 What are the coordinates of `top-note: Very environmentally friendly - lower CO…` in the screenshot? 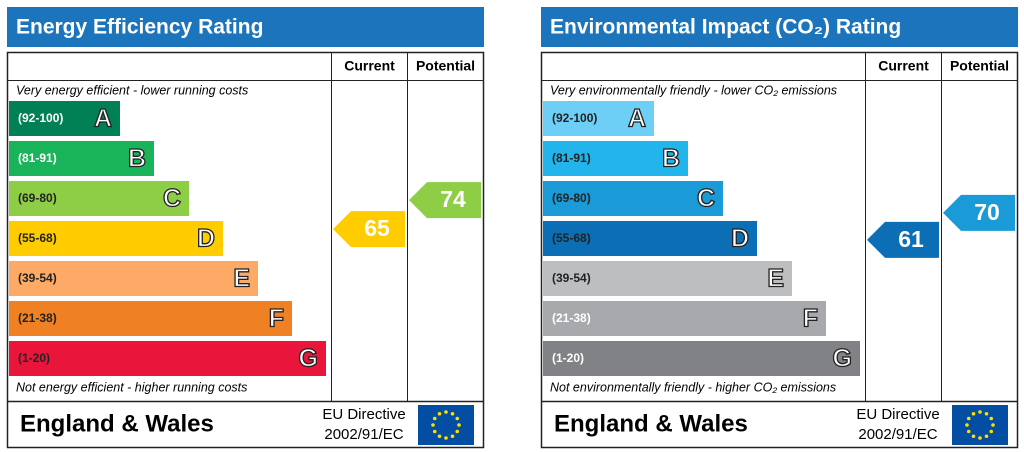 It's located at (693, 90).